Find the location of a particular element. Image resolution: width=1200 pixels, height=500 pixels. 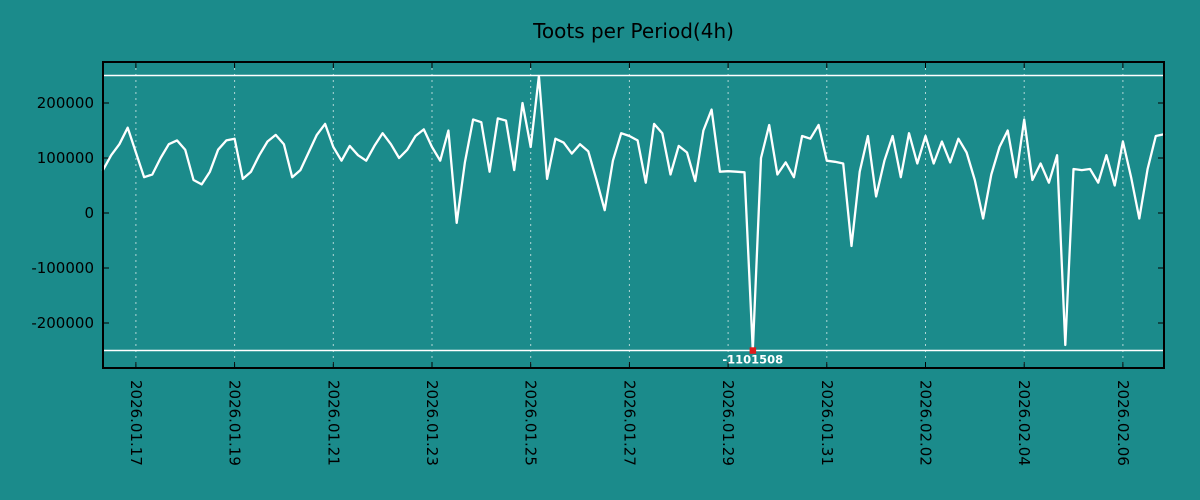

x-tick-label: 2026.01.17 is located at coordinates (136, 423).